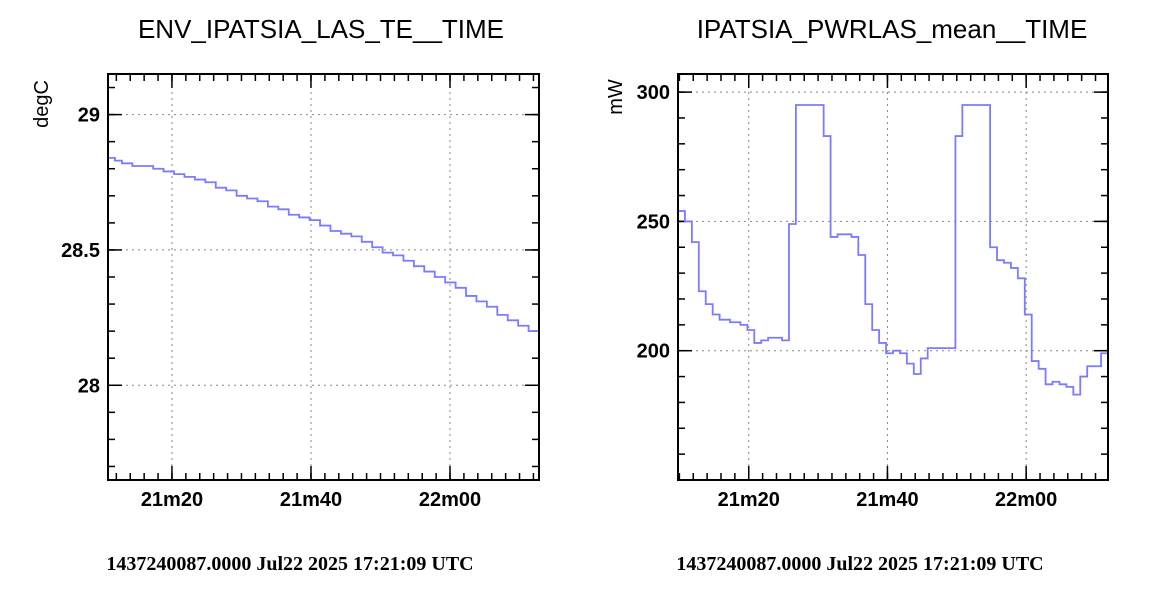 The width and height of the screenshot is (1174, 595). I want to click on y-axis-label: mW, so click(616, 97).